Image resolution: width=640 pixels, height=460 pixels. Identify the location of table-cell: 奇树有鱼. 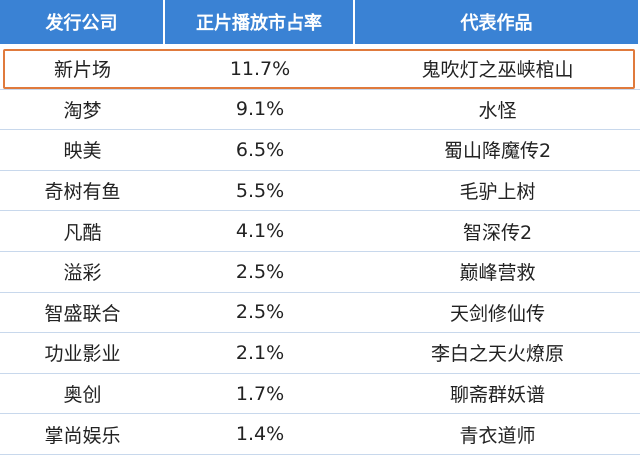
(82, 191).